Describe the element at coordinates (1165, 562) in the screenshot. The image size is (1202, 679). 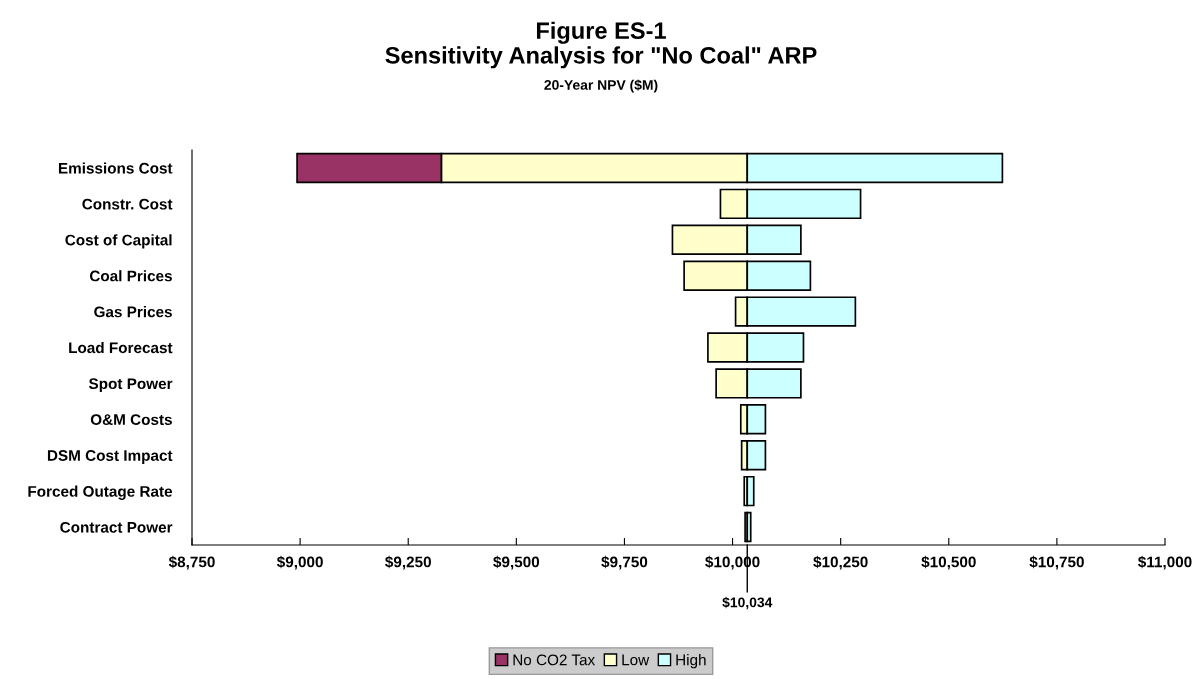
I see `x-tick-label: $11,000` at that location.